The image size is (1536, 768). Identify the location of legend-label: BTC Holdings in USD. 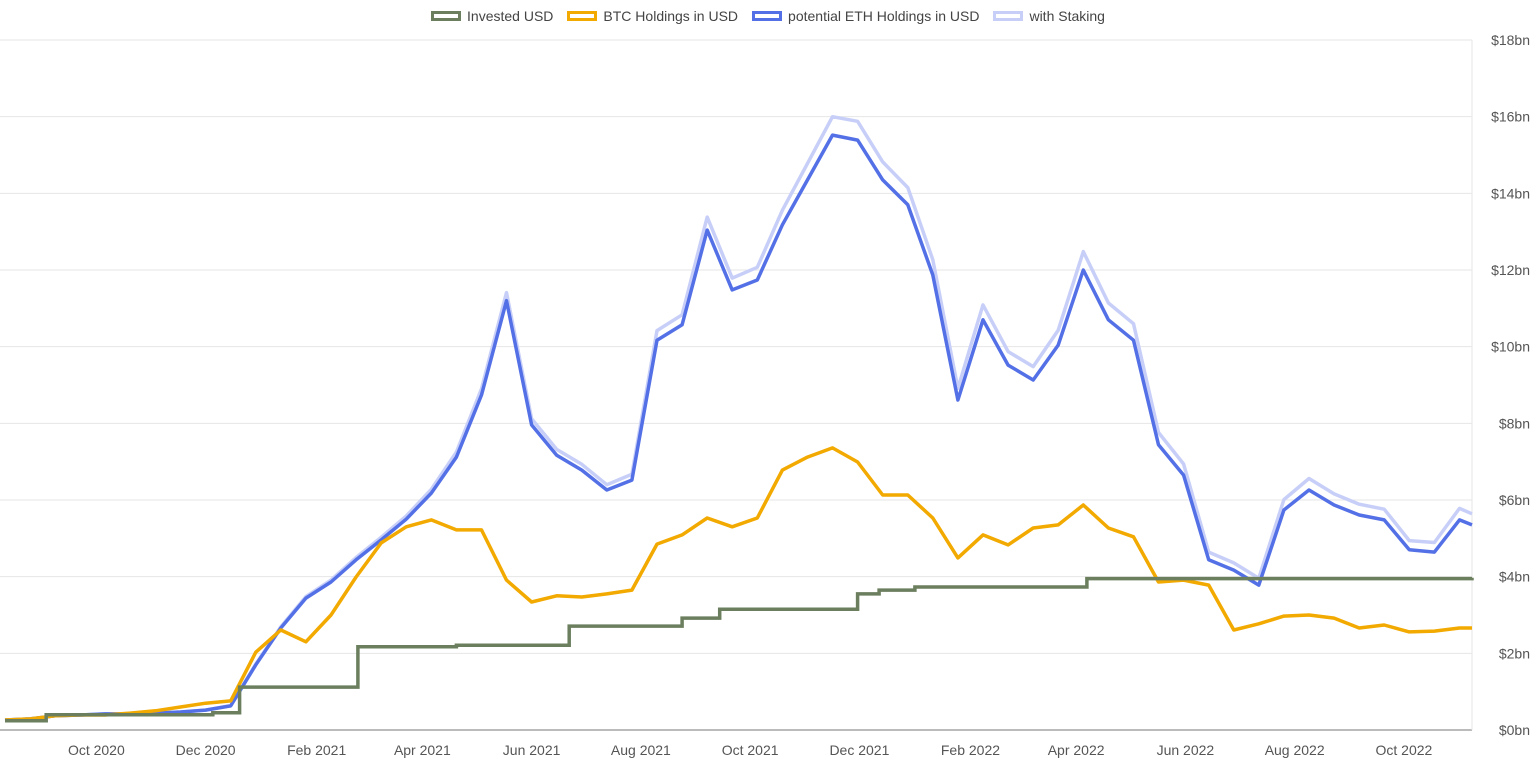
(671, 16).